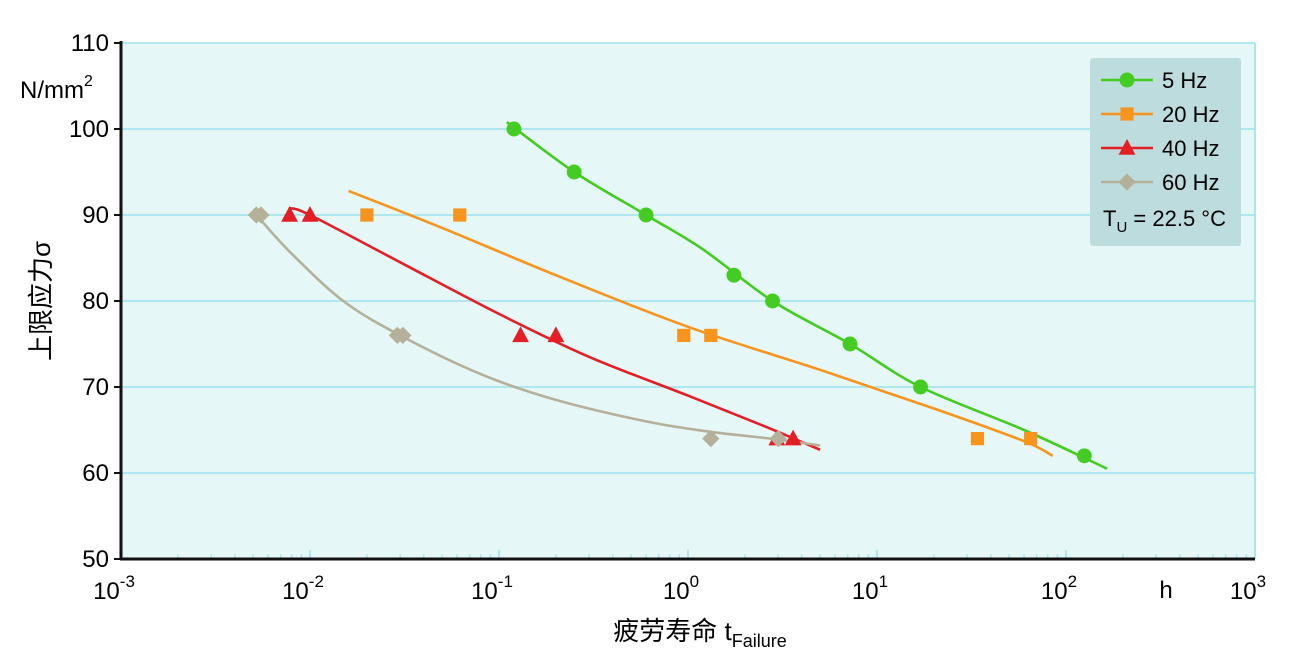 This screenshot has width=1303, height=667. What do you see at coordinates (883, 581) in the screenshot?
I see `x-tick-label-exp: 1` at bounding box center [883, 581].